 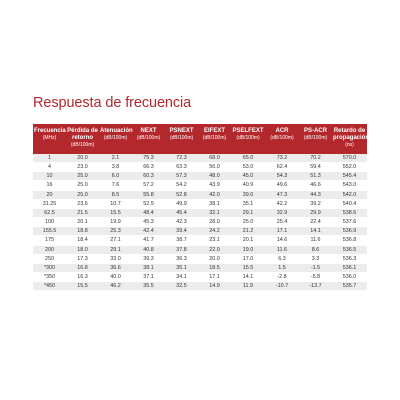 What do you see at coordinates (181, 231) in the screenshot?
I see `table-cell: 39.4` at bounding box center [181, 231].